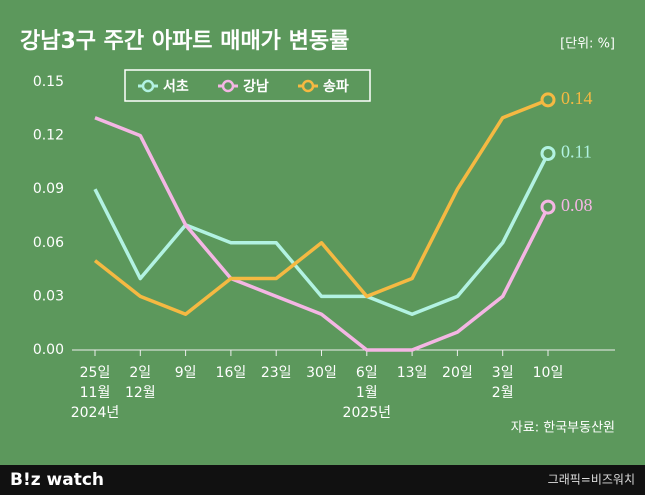  What do you see at coordinates (48, 243) in the screenshot?
I see `y-tick-label: 0.06` at bounding box center [48, 243].